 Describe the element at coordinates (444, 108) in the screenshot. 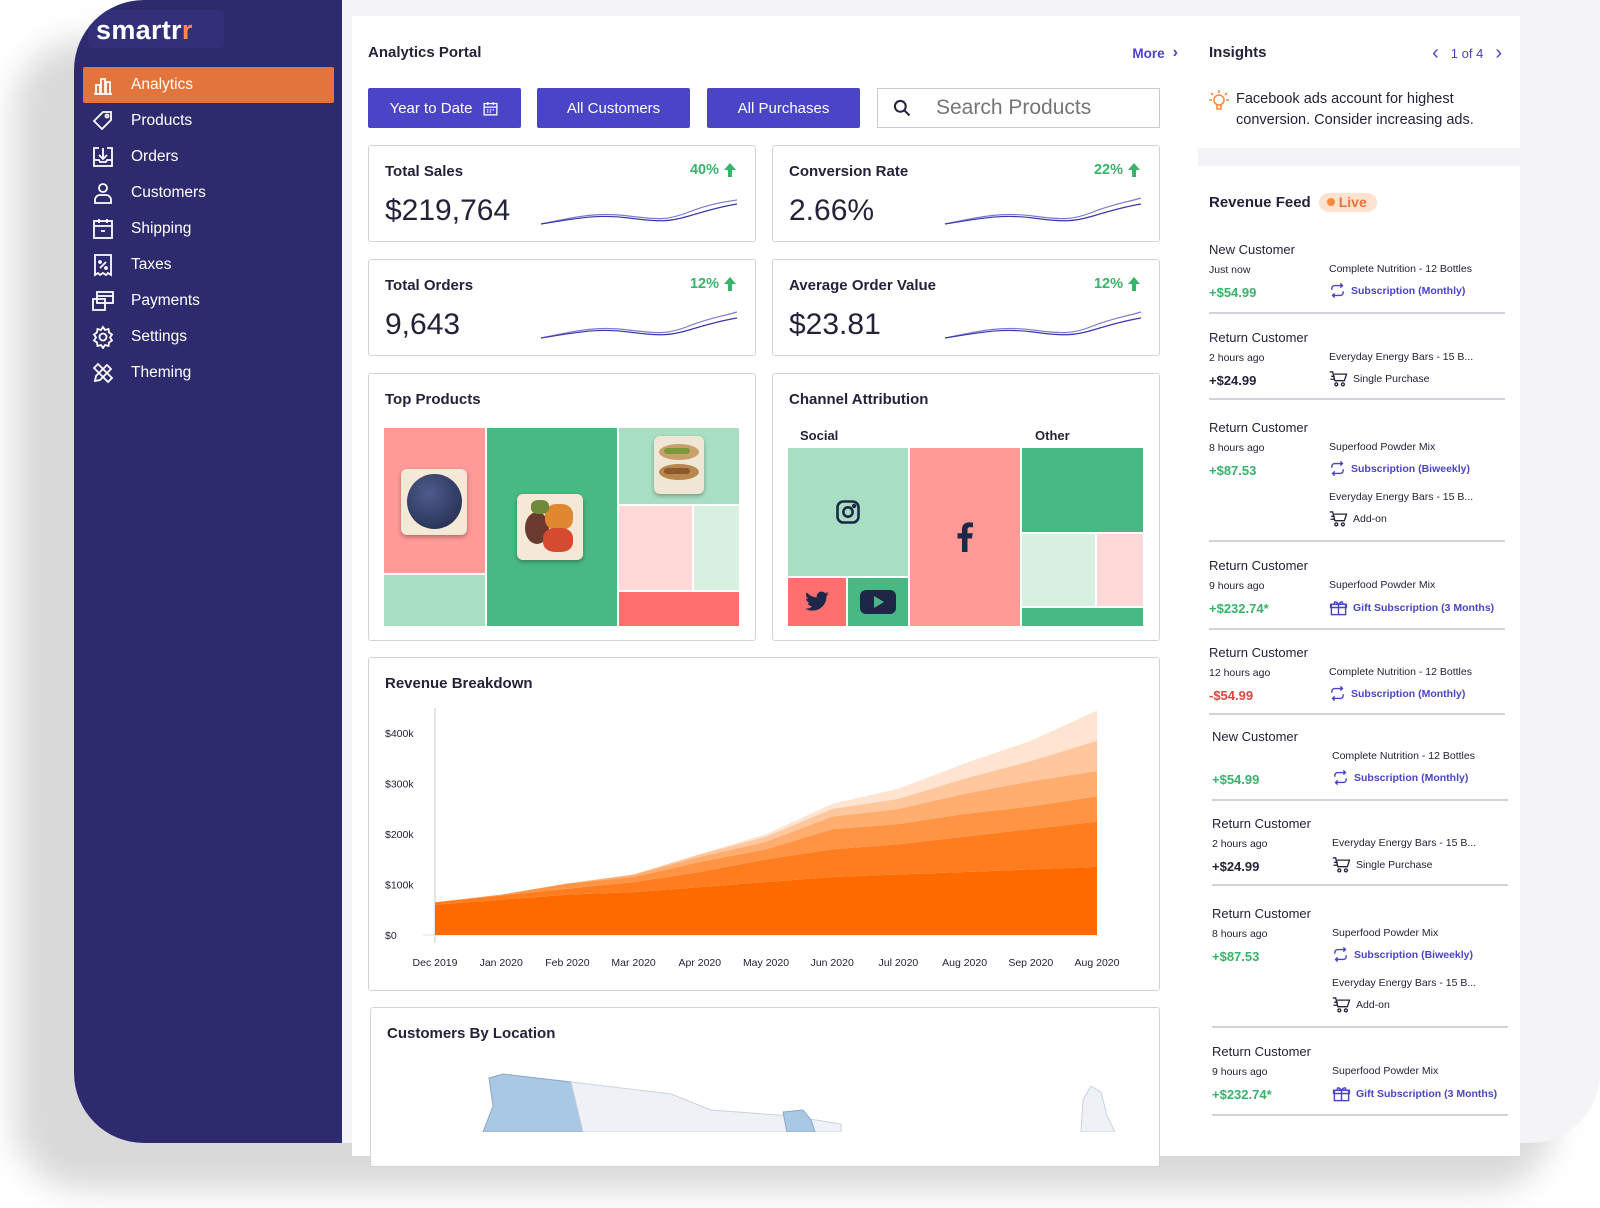

I see `date-filter-button: Year to Date` at that location.